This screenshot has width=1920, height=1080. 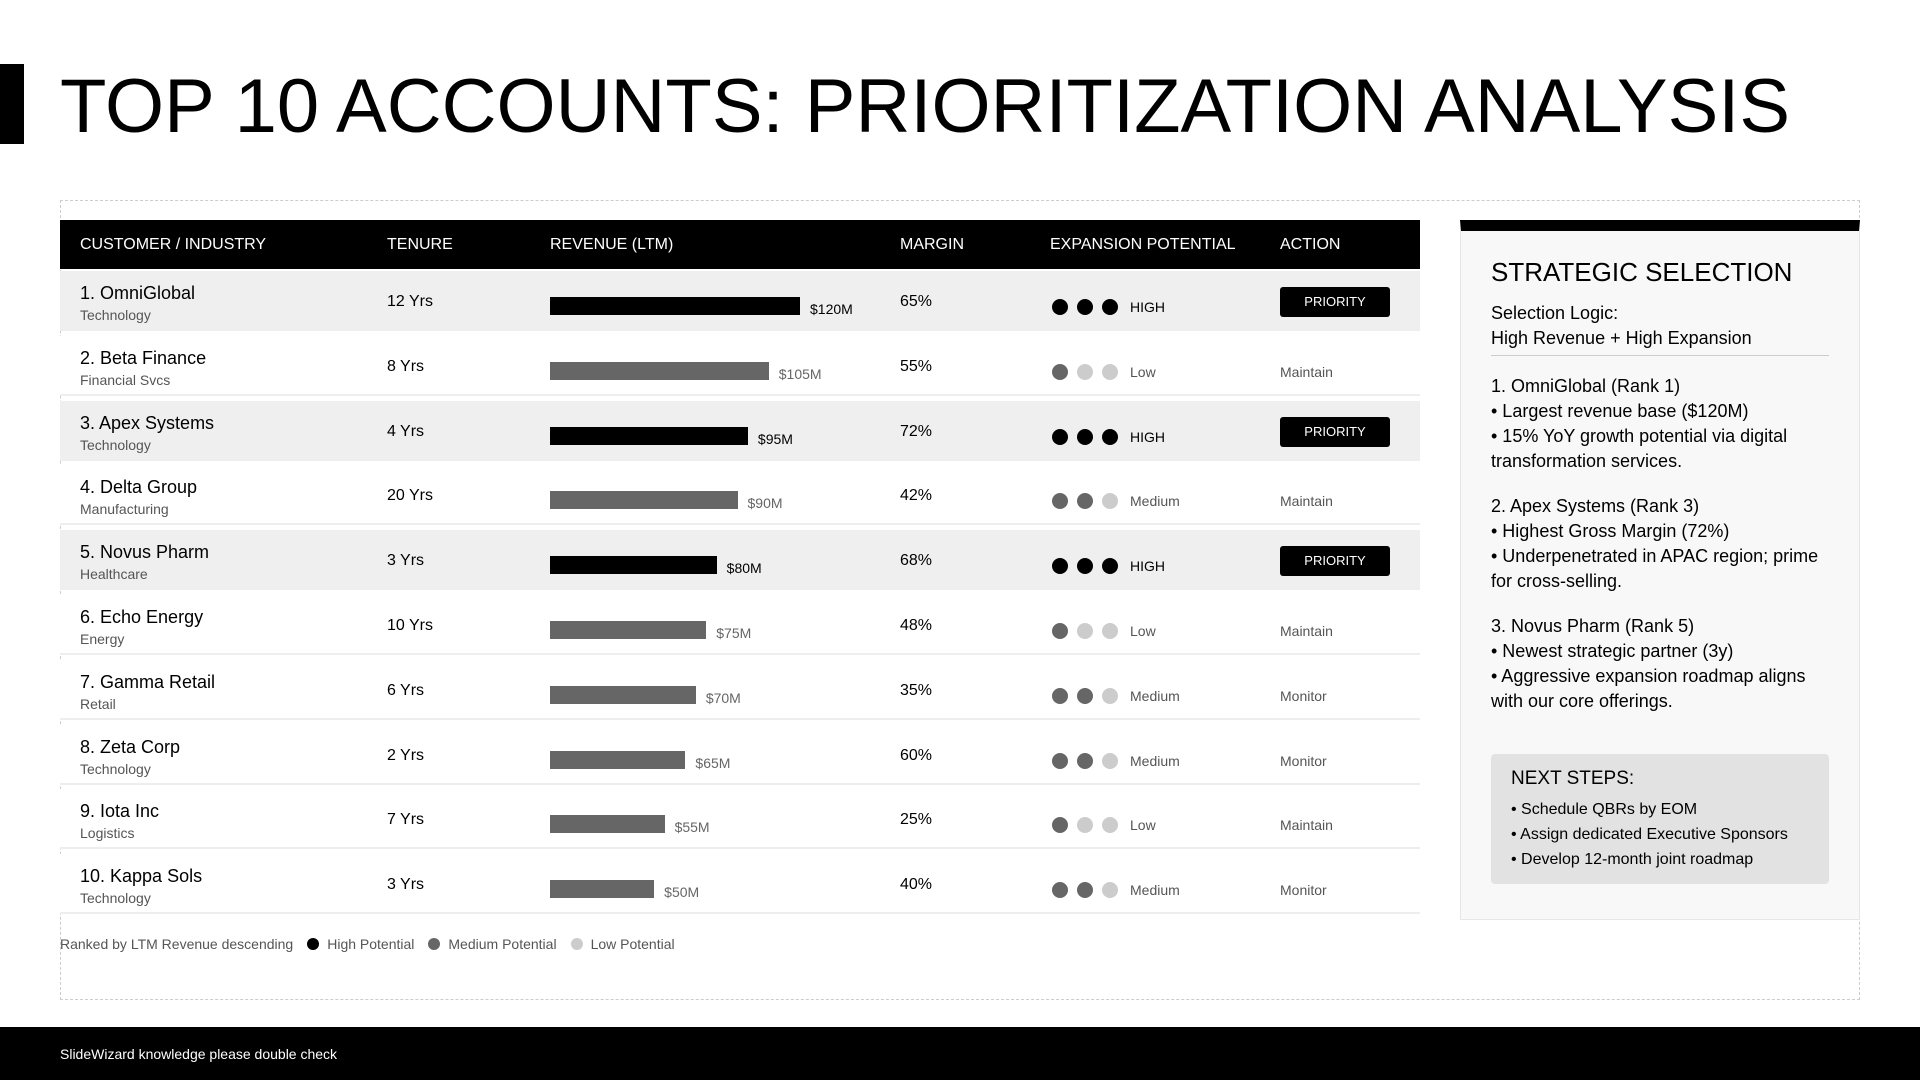 I want to click on next-steps-title: NEXT STEPS:, so click(x=1573, y=778).